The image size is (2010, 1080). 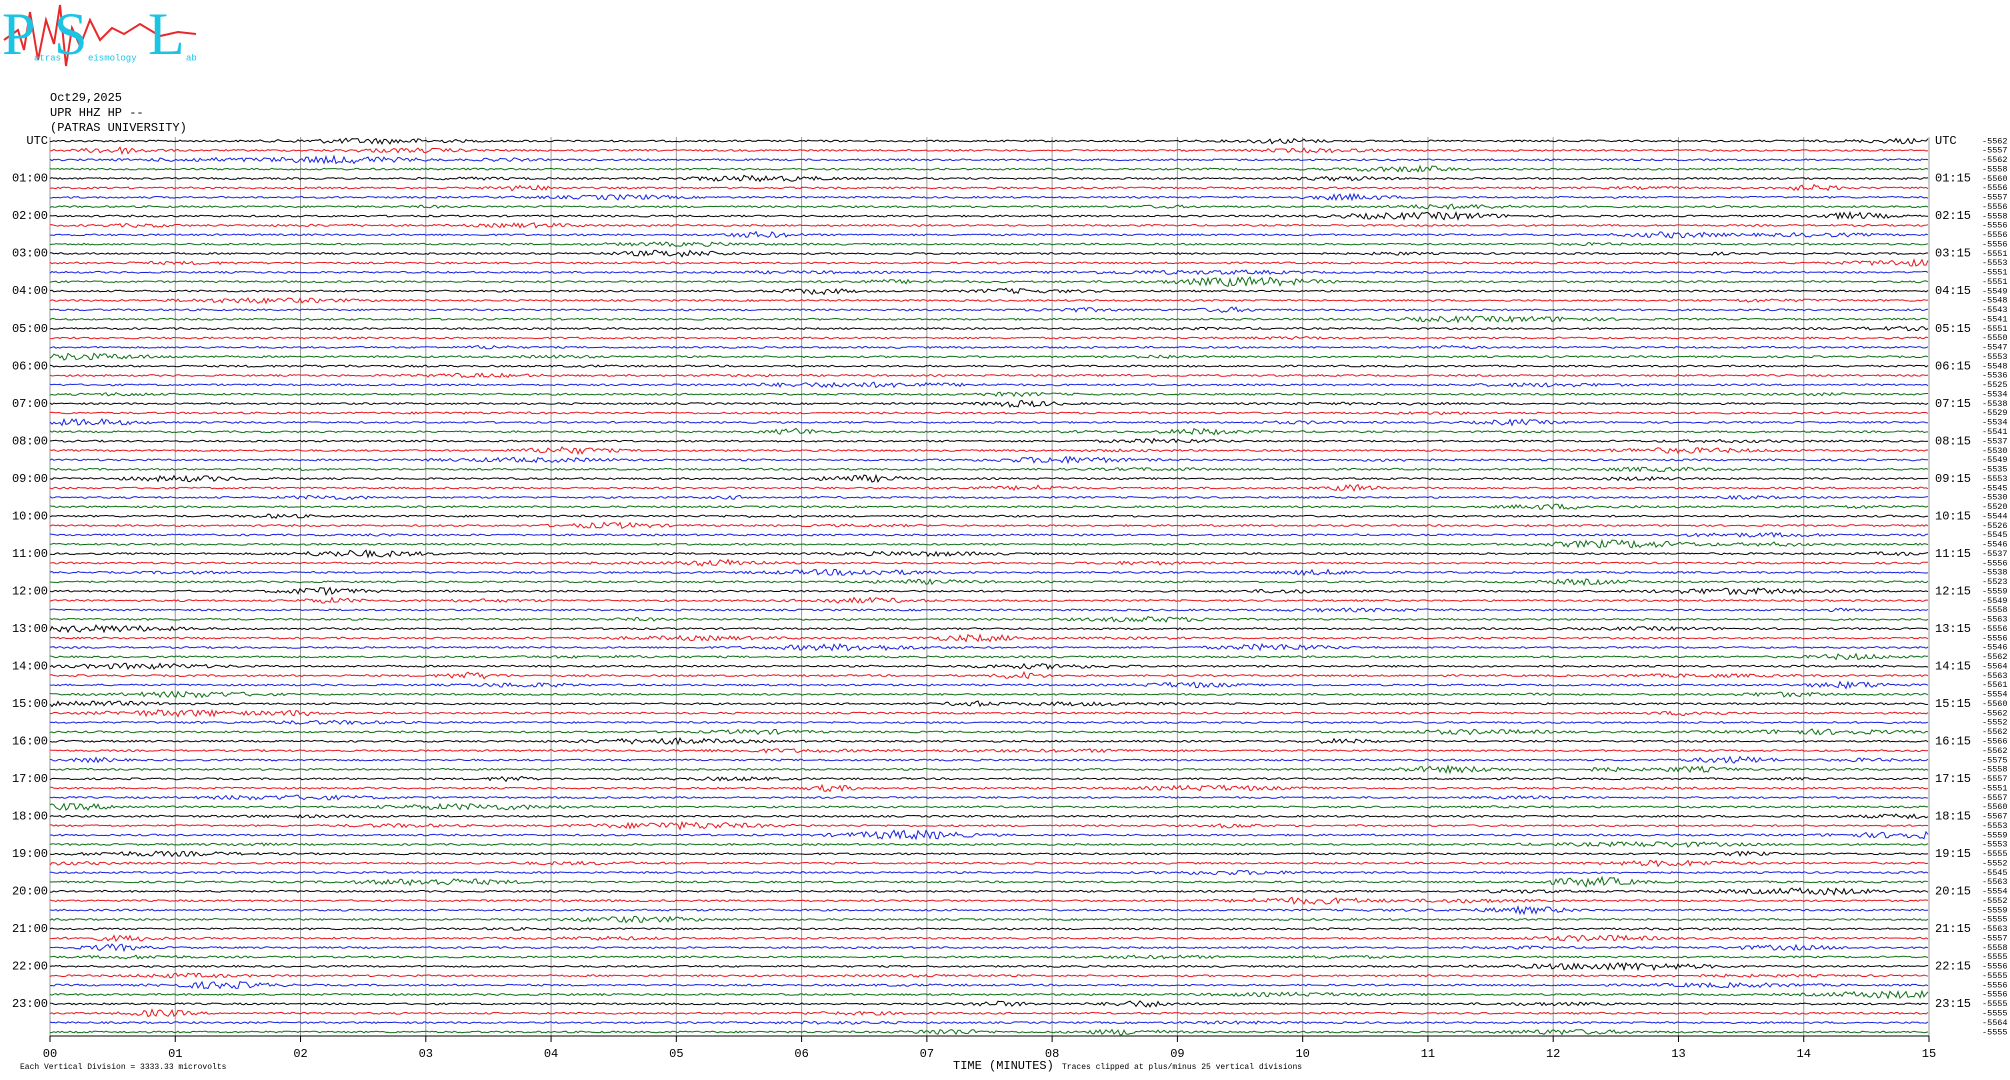 What do you see at coordinates (1553, 1054) in the screenshot?
I see `x-tick-label: 12` at bounding box center [1553, 1054].